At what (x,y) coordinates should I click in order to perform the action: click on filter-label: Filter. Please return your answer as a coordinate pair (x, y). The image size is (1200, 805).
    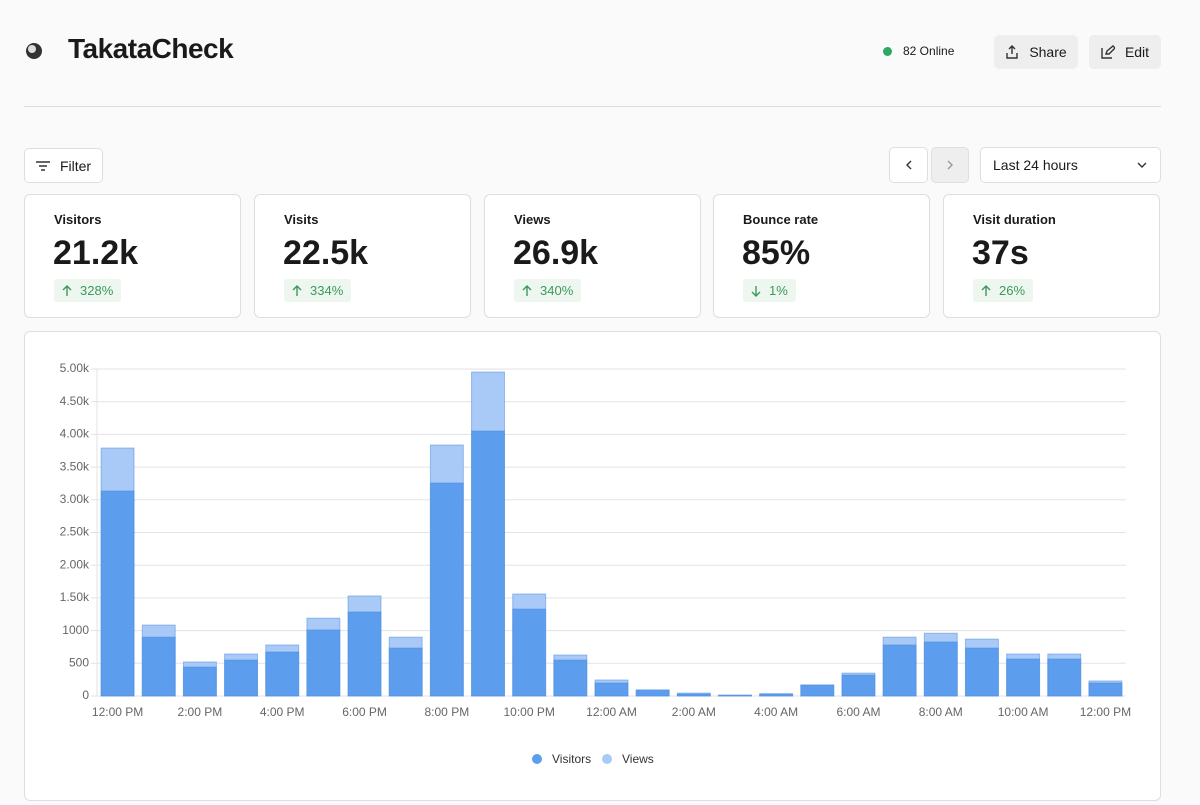
    Looking at the image, I should click on (75, 165).